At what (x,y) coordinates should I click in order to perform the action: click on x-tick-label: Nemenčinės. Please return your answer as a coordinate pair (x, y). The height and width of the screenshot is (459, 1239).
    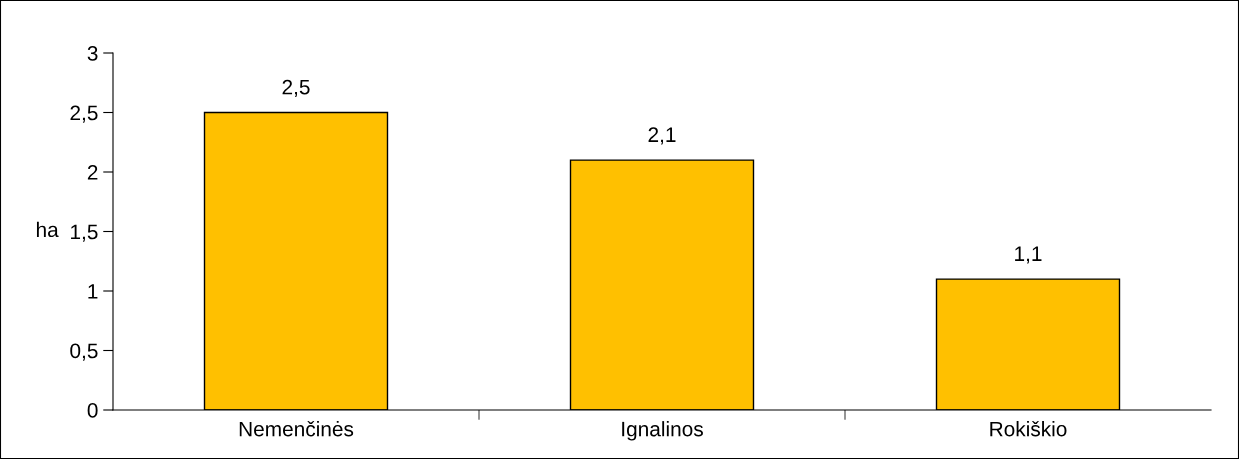
    Looking at the image, I should click on (296, 429).